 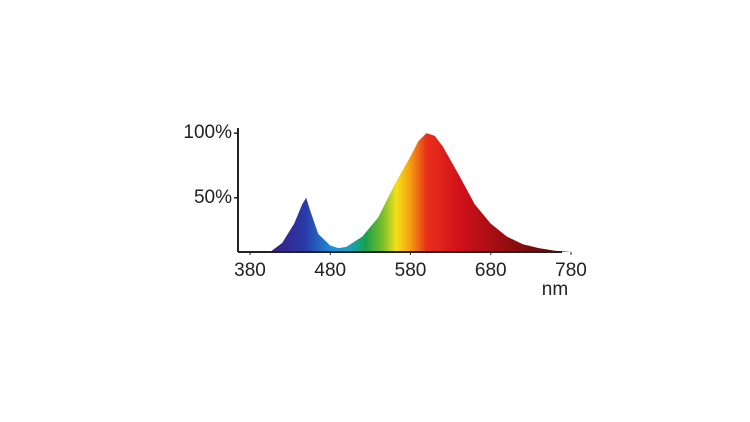 I want to click on spectrum-area, so click(x=420, y=192).